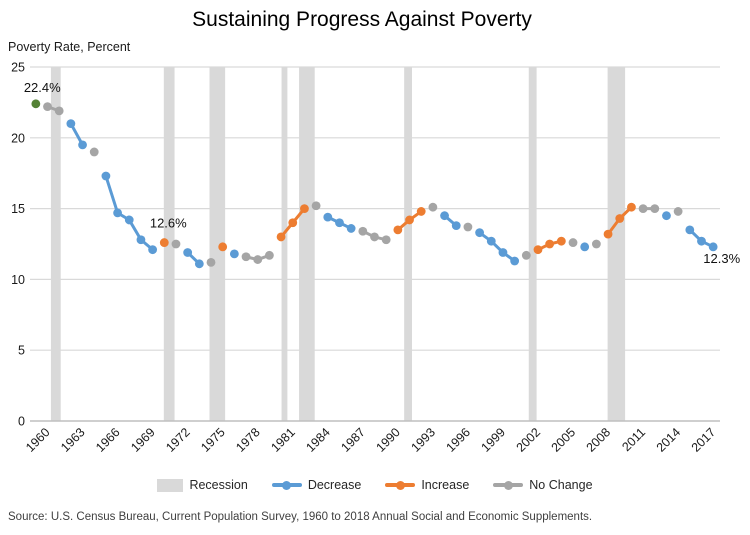 Image resolution: width=750 pixels, height=535 pixels. What do you see at coordinates (494, 440) in the screenshot?
I see `x-tick-label: 1999` at bounding box center [494, 440].